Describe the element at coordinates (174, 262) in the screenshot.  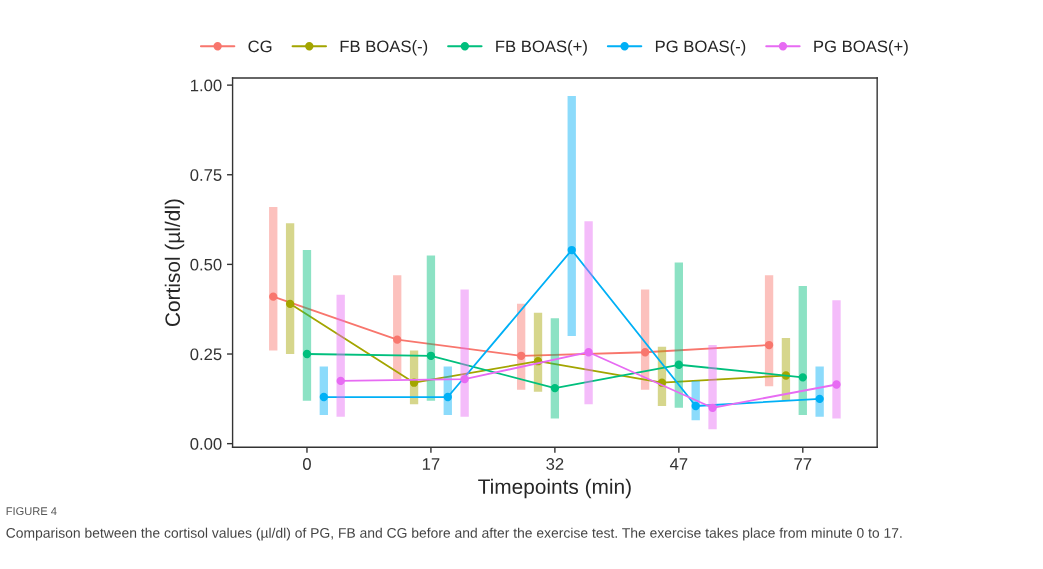
I see `y-axis-title: Cortisol (µl/dl)` at that location.